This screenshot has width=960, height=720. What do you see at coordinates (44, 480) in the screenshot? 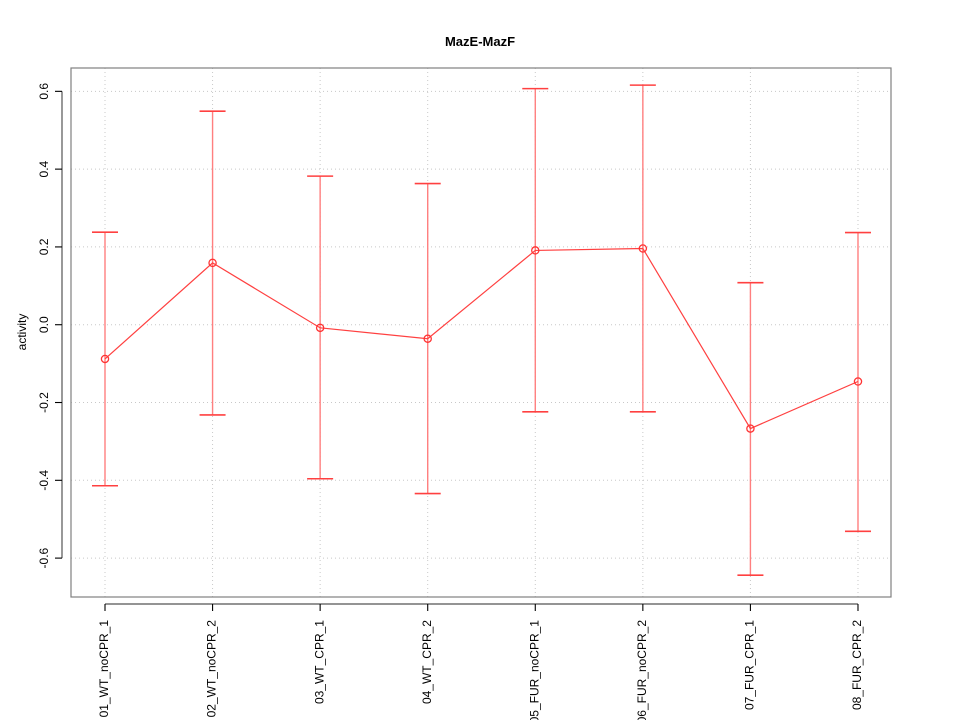
I see `y-axis-tick-label: -0.4` at bounding box center [44, 480].